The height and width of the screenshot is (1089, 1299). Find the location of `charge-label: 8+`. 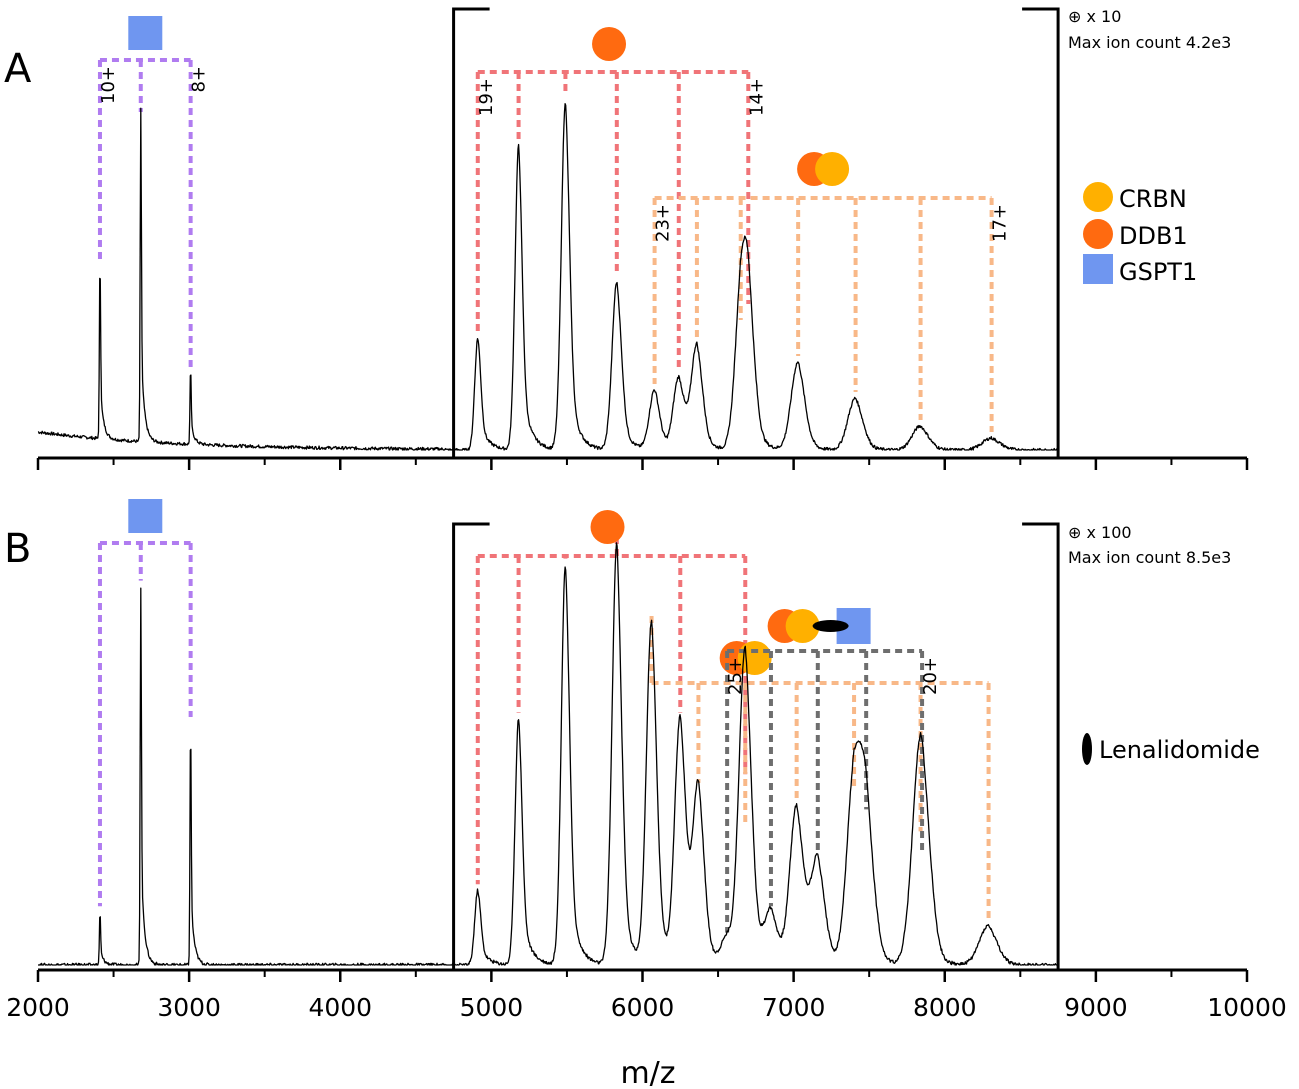

charge-label: 8+ is located at coordinates (199, 79).